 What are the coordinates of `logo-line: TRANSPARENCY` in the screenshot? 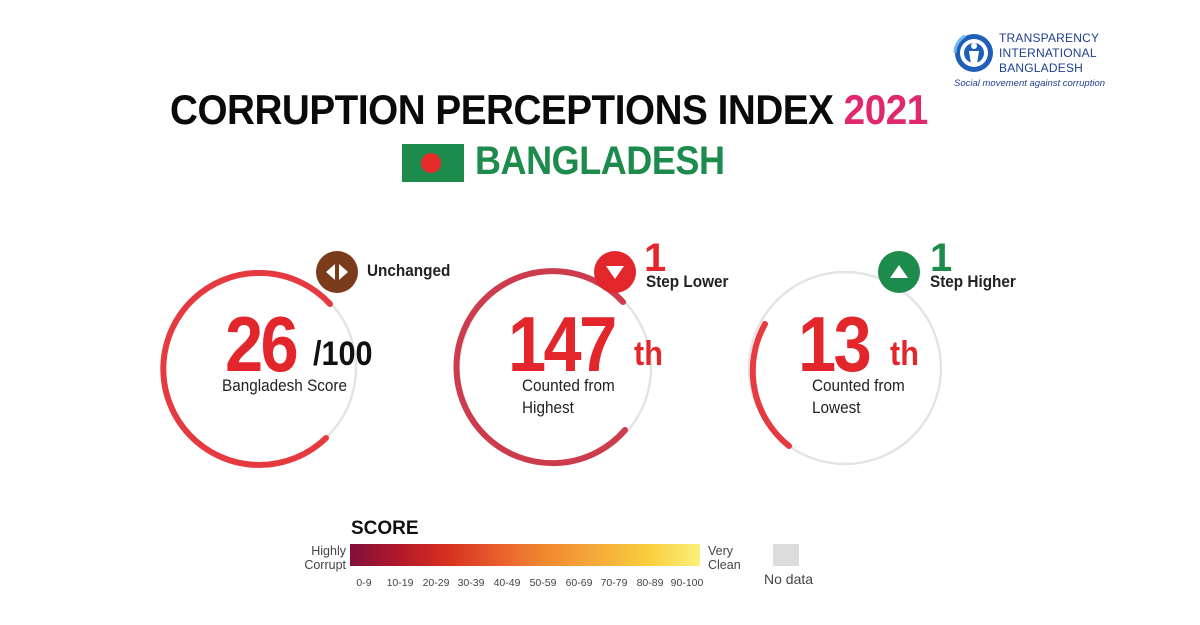 It's located at (1049, 38).